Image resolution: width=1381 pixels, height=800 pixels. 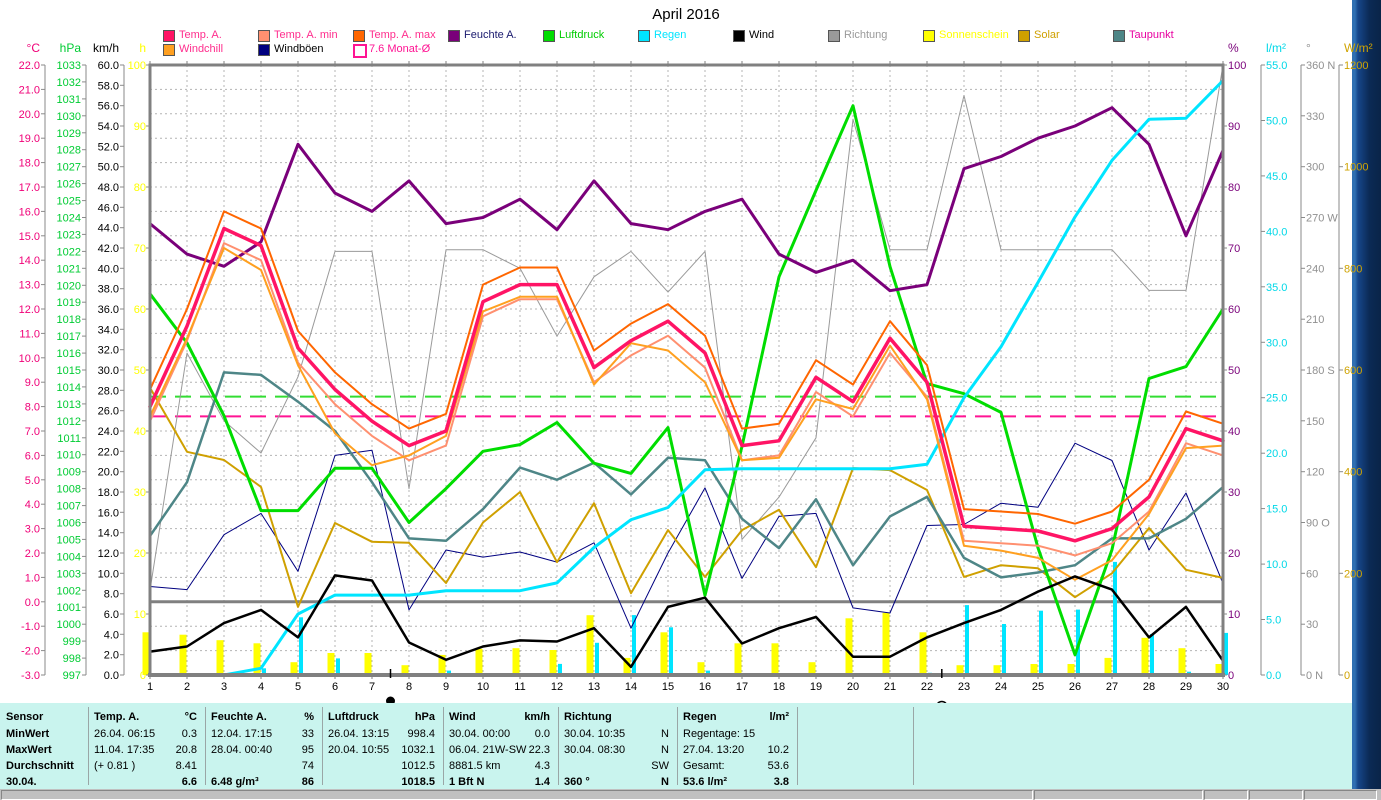 What do you see at coordinates (1276, 66) in the screenshot?
I see `svg-text: 55.0` at bounding box center [1276, 66].